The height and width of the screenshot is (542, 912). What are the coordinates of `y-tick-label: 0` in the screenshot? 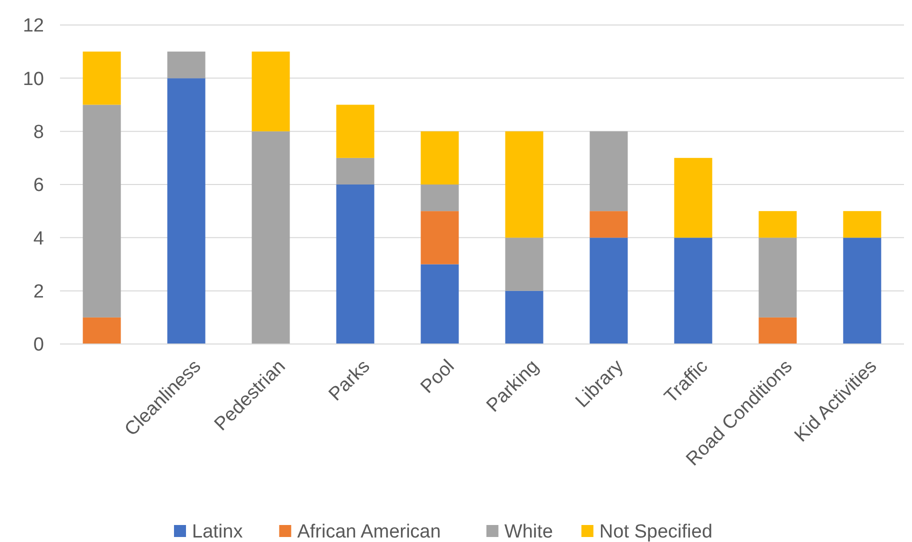 It's located at (38, 345).